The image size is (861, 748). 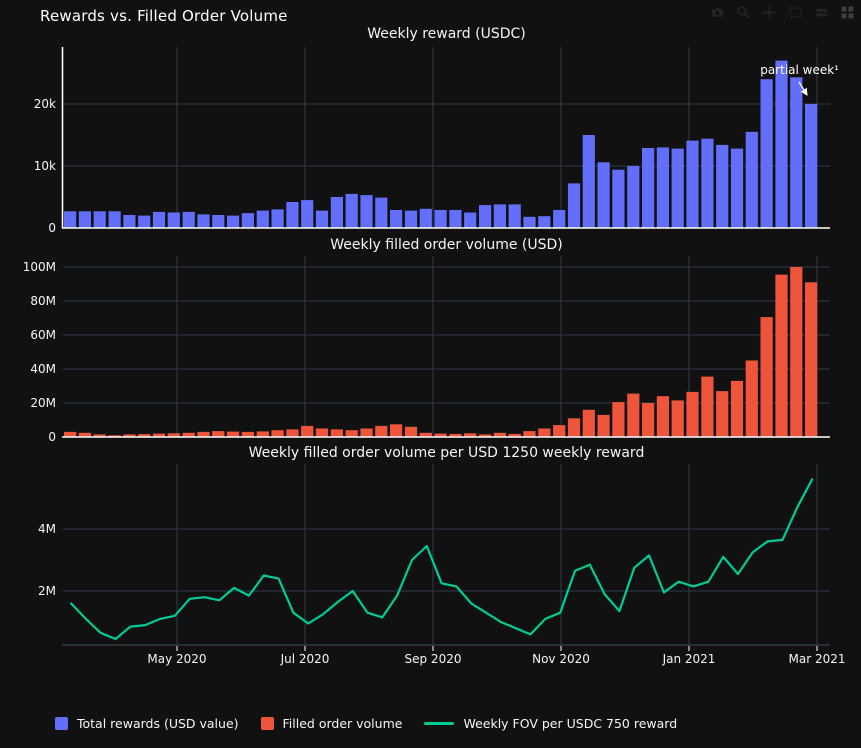 What do you see at coordinates (743, 12) in the screenshot?
I see `zoom-icon` at bounding box center [743, 12].